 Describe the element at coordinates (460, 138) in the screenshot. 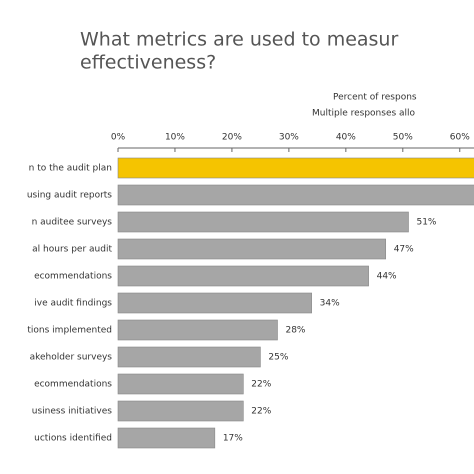

I see `x-tick-label: 60%` at that location.